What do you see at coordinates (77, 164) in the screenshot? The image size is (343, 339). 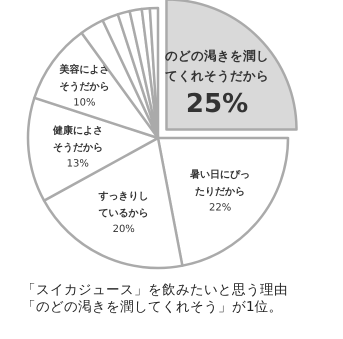 I see `data-label: 13%` at bounding box center [77, 164].